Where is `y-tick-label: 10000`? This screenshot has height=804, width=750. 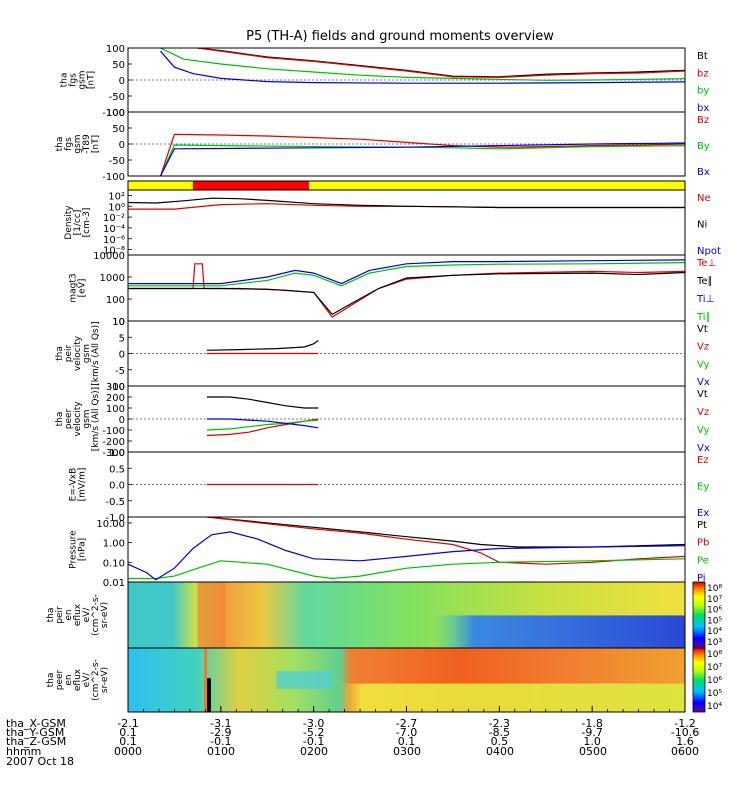
y-tick-label: 10000 is located at coordinates (109, 256).